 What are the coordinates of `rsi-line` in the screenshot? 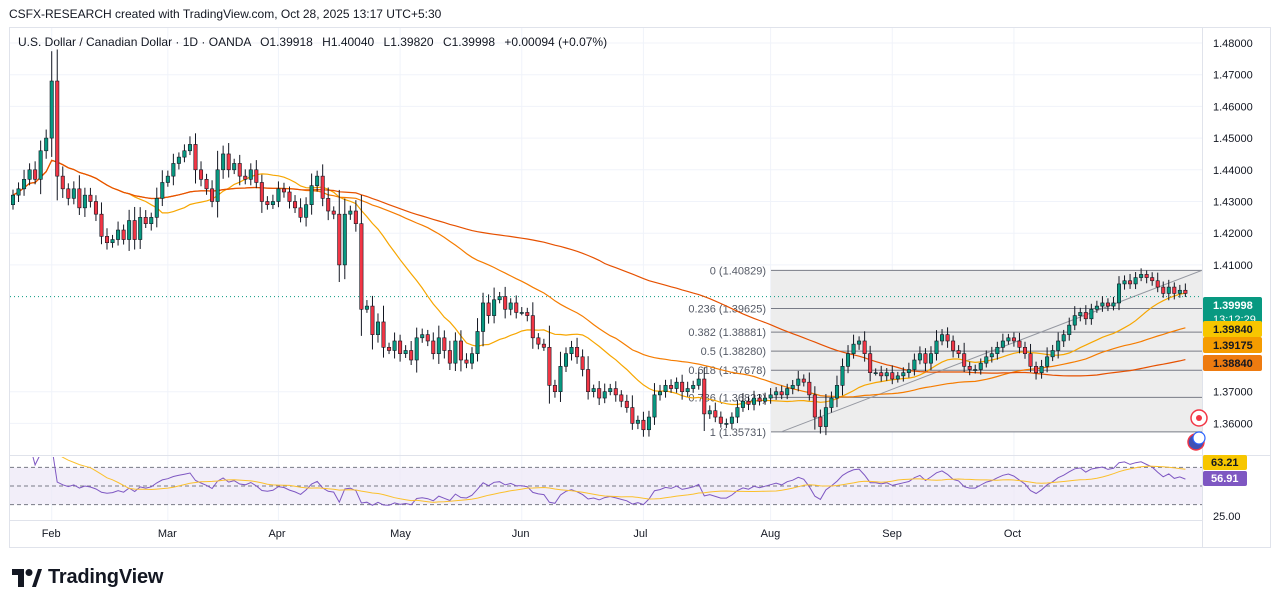 It's located at (602, 475).